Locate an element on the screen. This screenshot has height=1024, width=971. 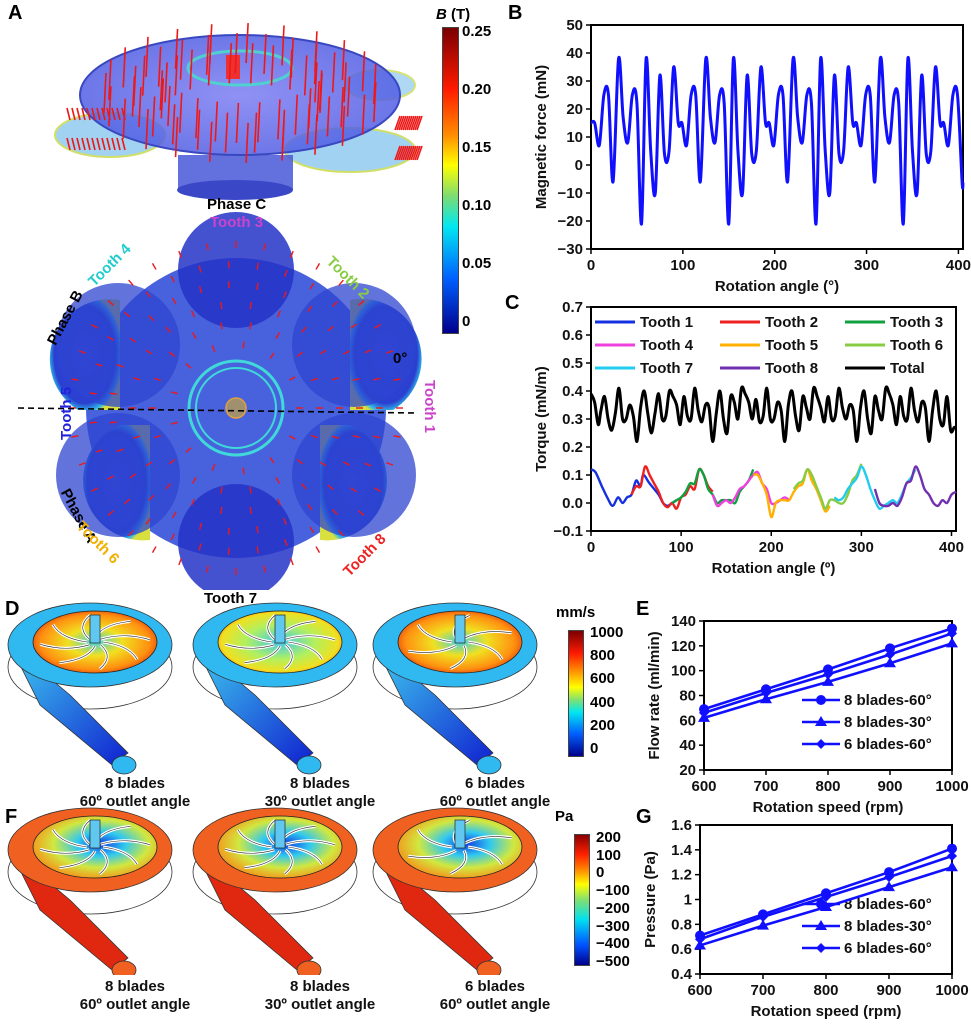
panel-letter-d: D is located at coordinates (12, 609).